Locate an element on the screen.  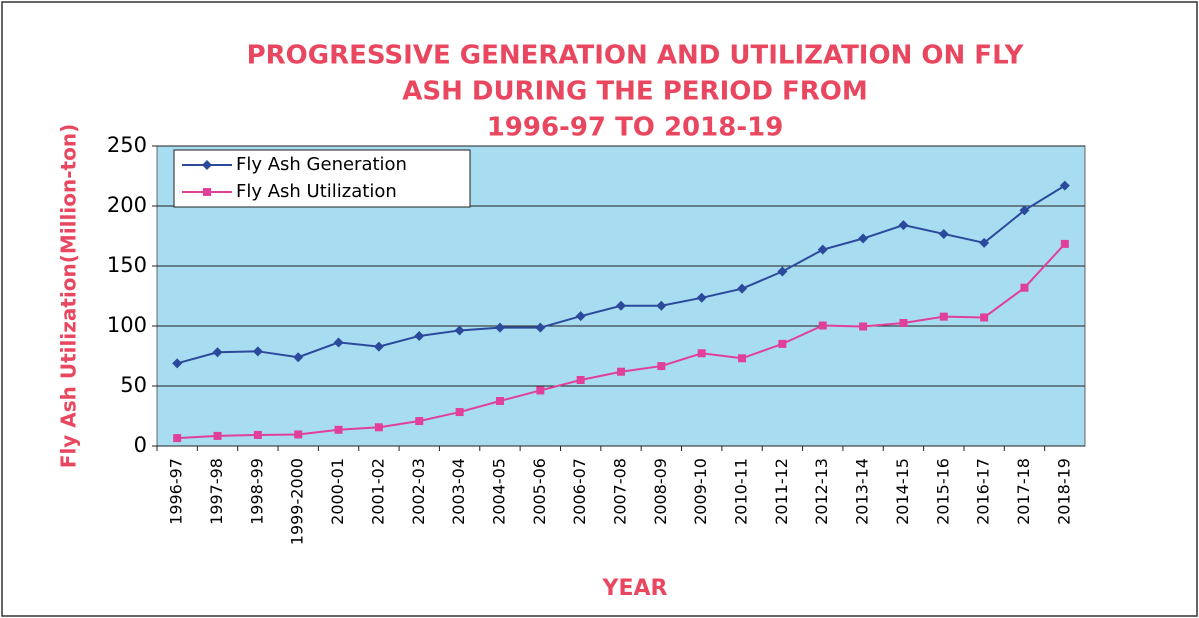
x-tick-label: 2001-02 is located at coordinates (377, 491).